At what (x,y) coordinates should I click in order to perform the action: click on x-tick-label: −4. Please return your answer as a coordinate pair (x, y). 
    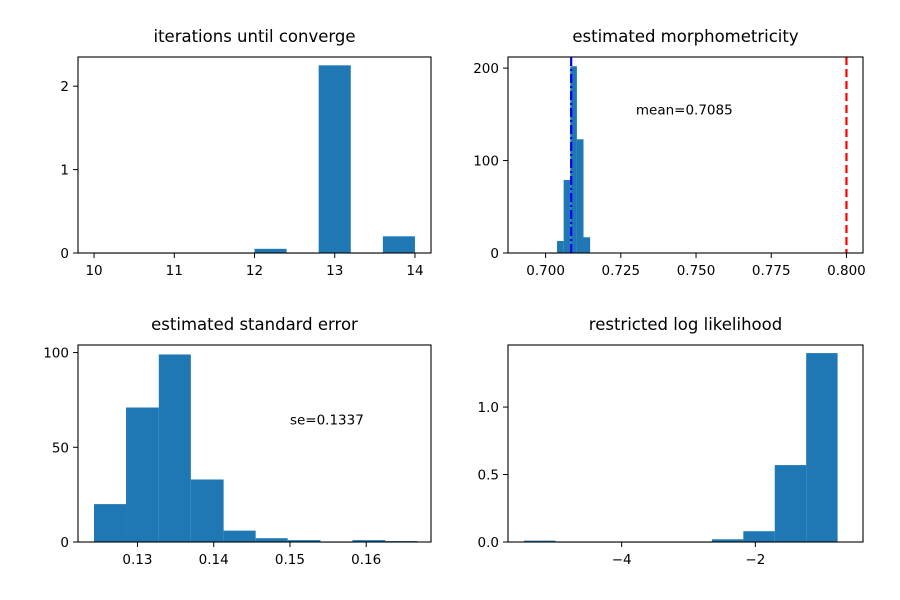
    Looking at the image, I should click on (622, 560).